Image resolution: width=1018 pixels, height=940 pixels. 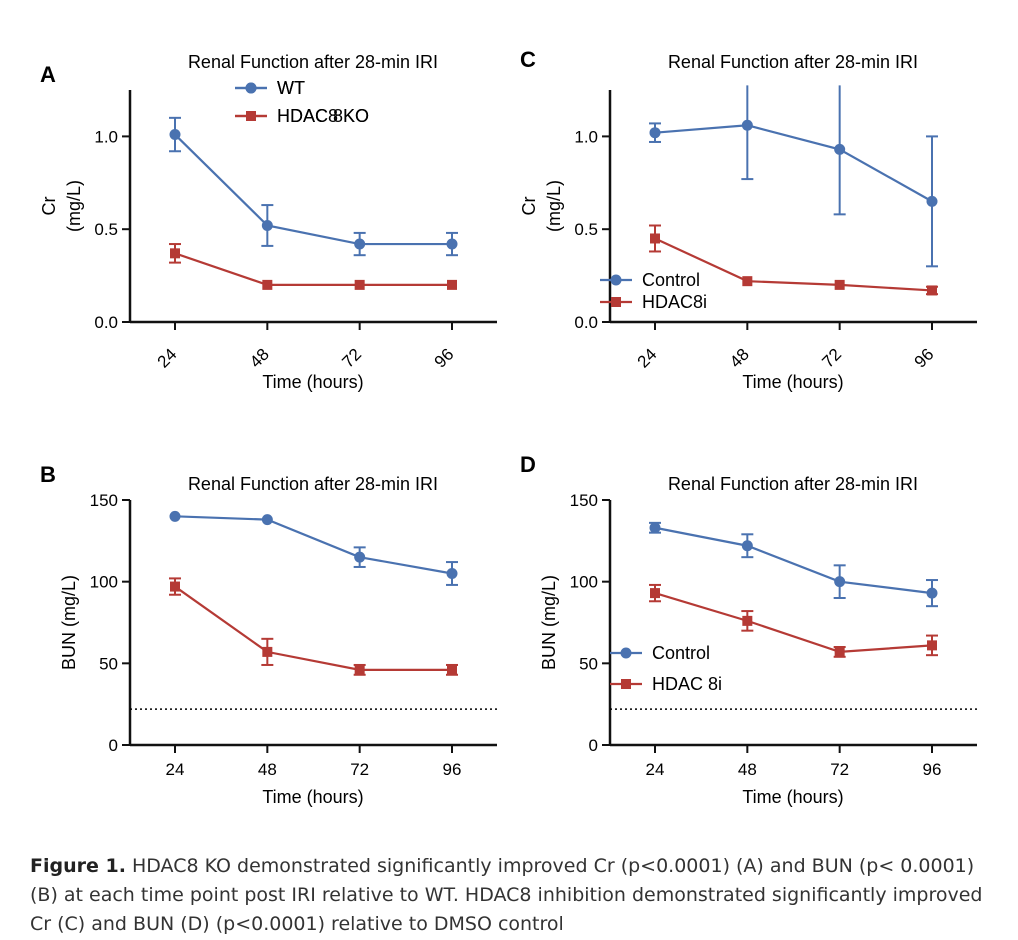 I want to click on panel-letter: C, so click(x=528, y=59).